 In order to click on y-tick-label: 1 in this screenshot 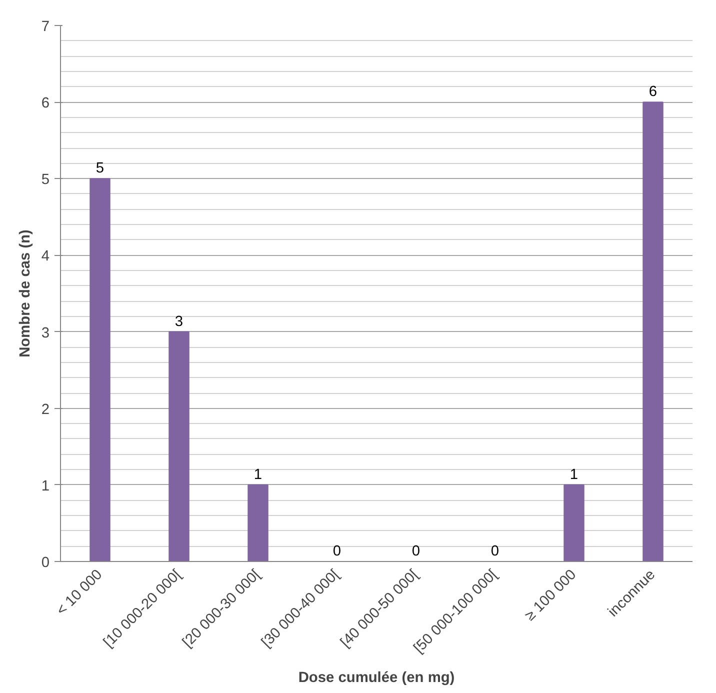, I will do `click(45, 486)`.